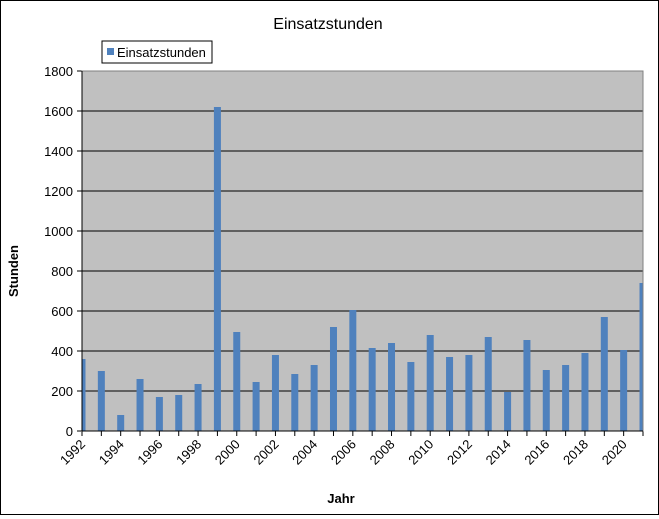 Image resolution: width=659 pixels, height=519 pixels. What do you see at coordinates (188, 452) in the screenshot?
I see `x-tick-label: 1998` at bounding box center [188, 452].